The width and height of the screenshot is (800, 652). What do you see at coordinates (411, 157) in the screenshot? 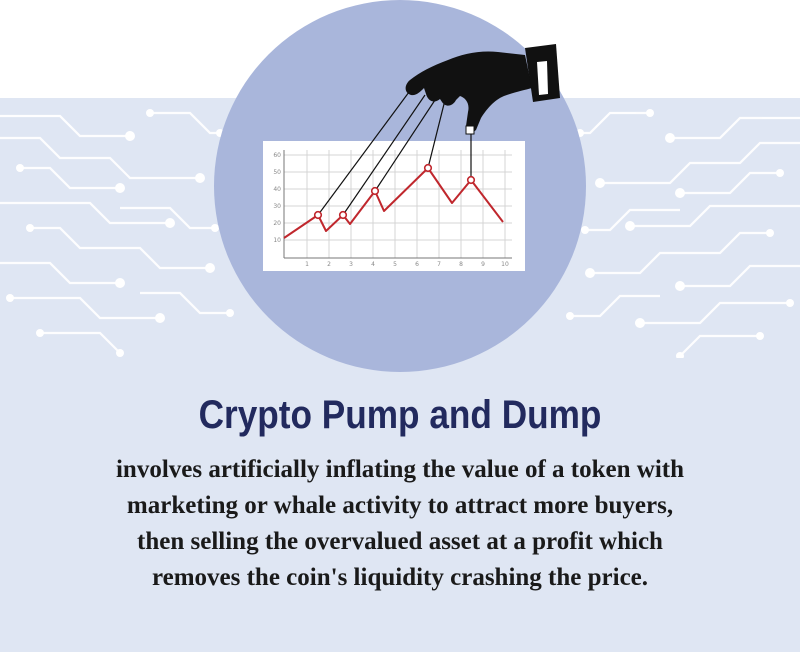
I see `pump-dump-illustration: 60 50 40 30 20 10 1 2 3 4 5 6 7 8 9 10` at bounding box center [411, 157].